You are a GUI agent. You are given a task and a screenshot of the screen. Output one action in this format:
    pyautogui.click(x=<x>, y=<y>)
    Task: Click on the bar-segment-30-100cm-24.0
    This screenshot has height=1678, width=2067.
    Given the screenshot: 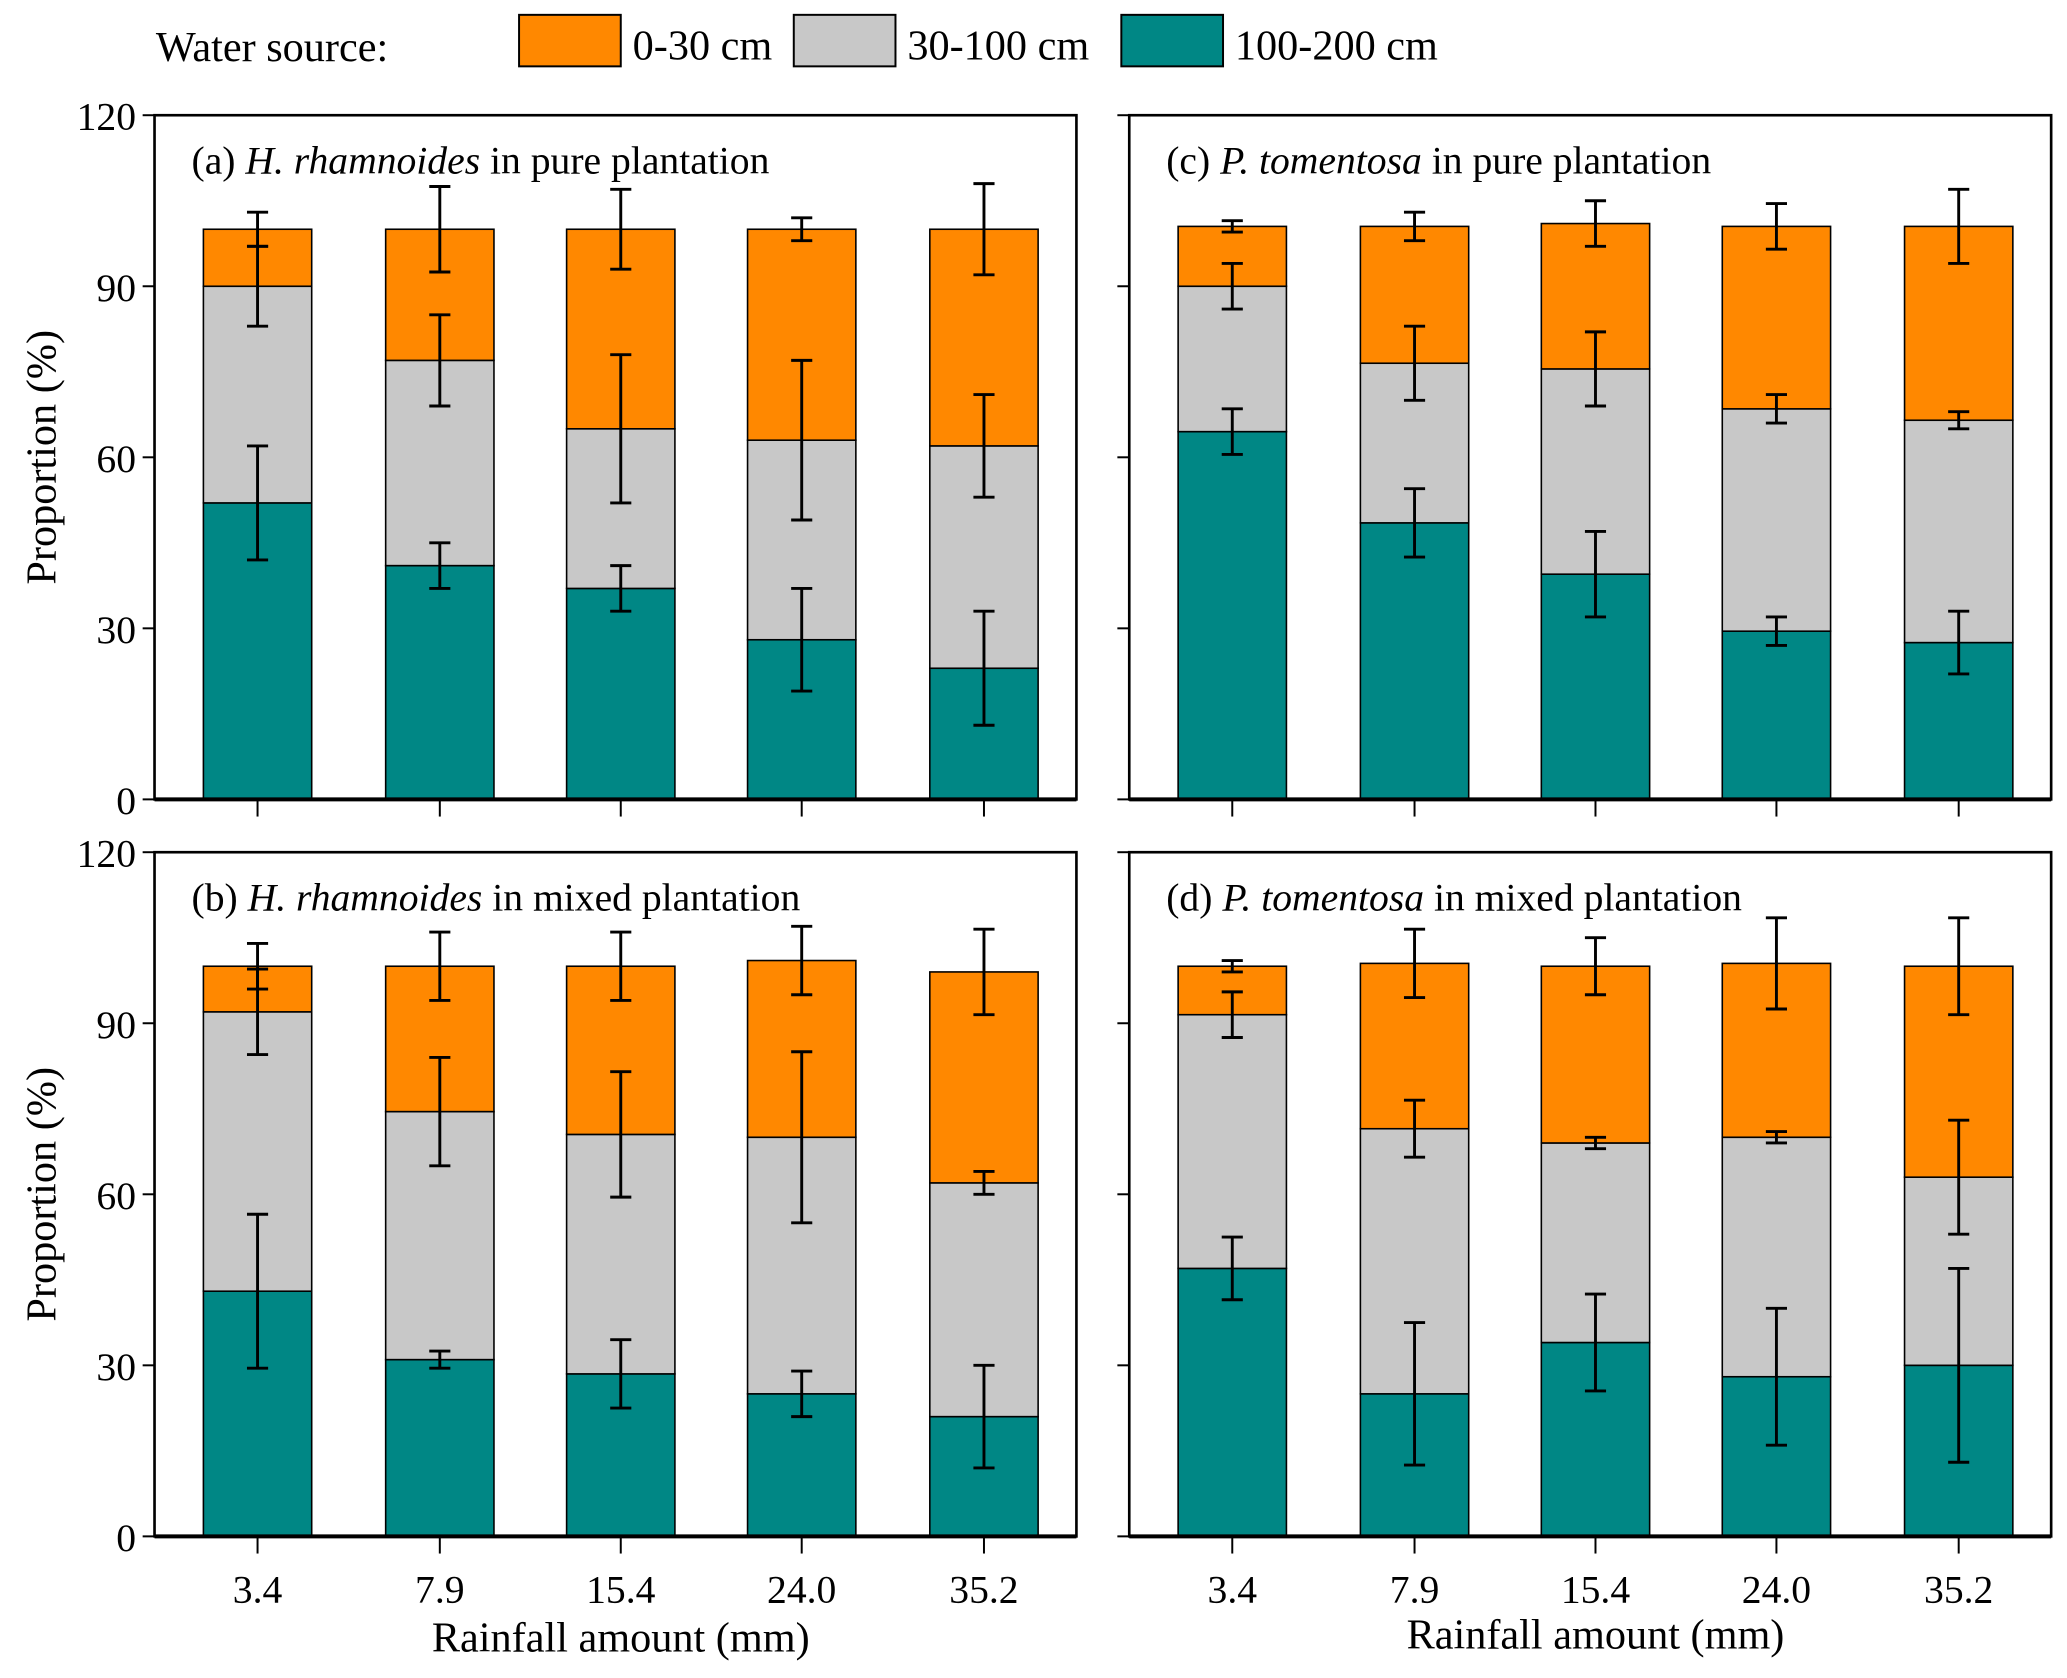 What is the action you would take?
    pyautogui.click(x=1776, y=520)
    